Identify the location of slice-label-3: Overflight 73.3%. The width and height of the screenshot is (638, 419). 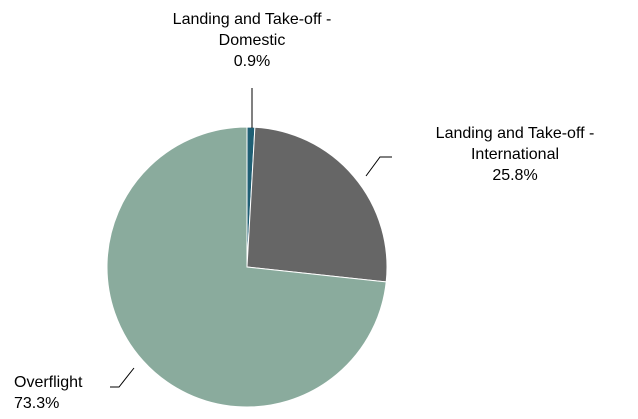
(48, 393).